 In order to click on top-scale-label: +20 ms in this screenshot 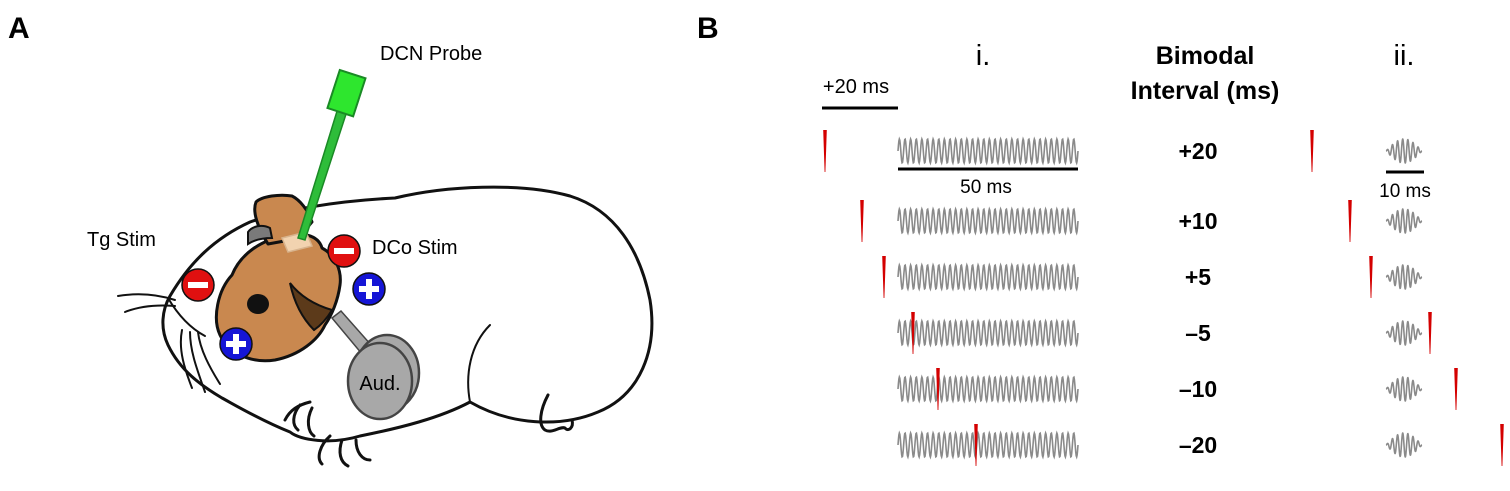, I will do `click(856, 87)`.